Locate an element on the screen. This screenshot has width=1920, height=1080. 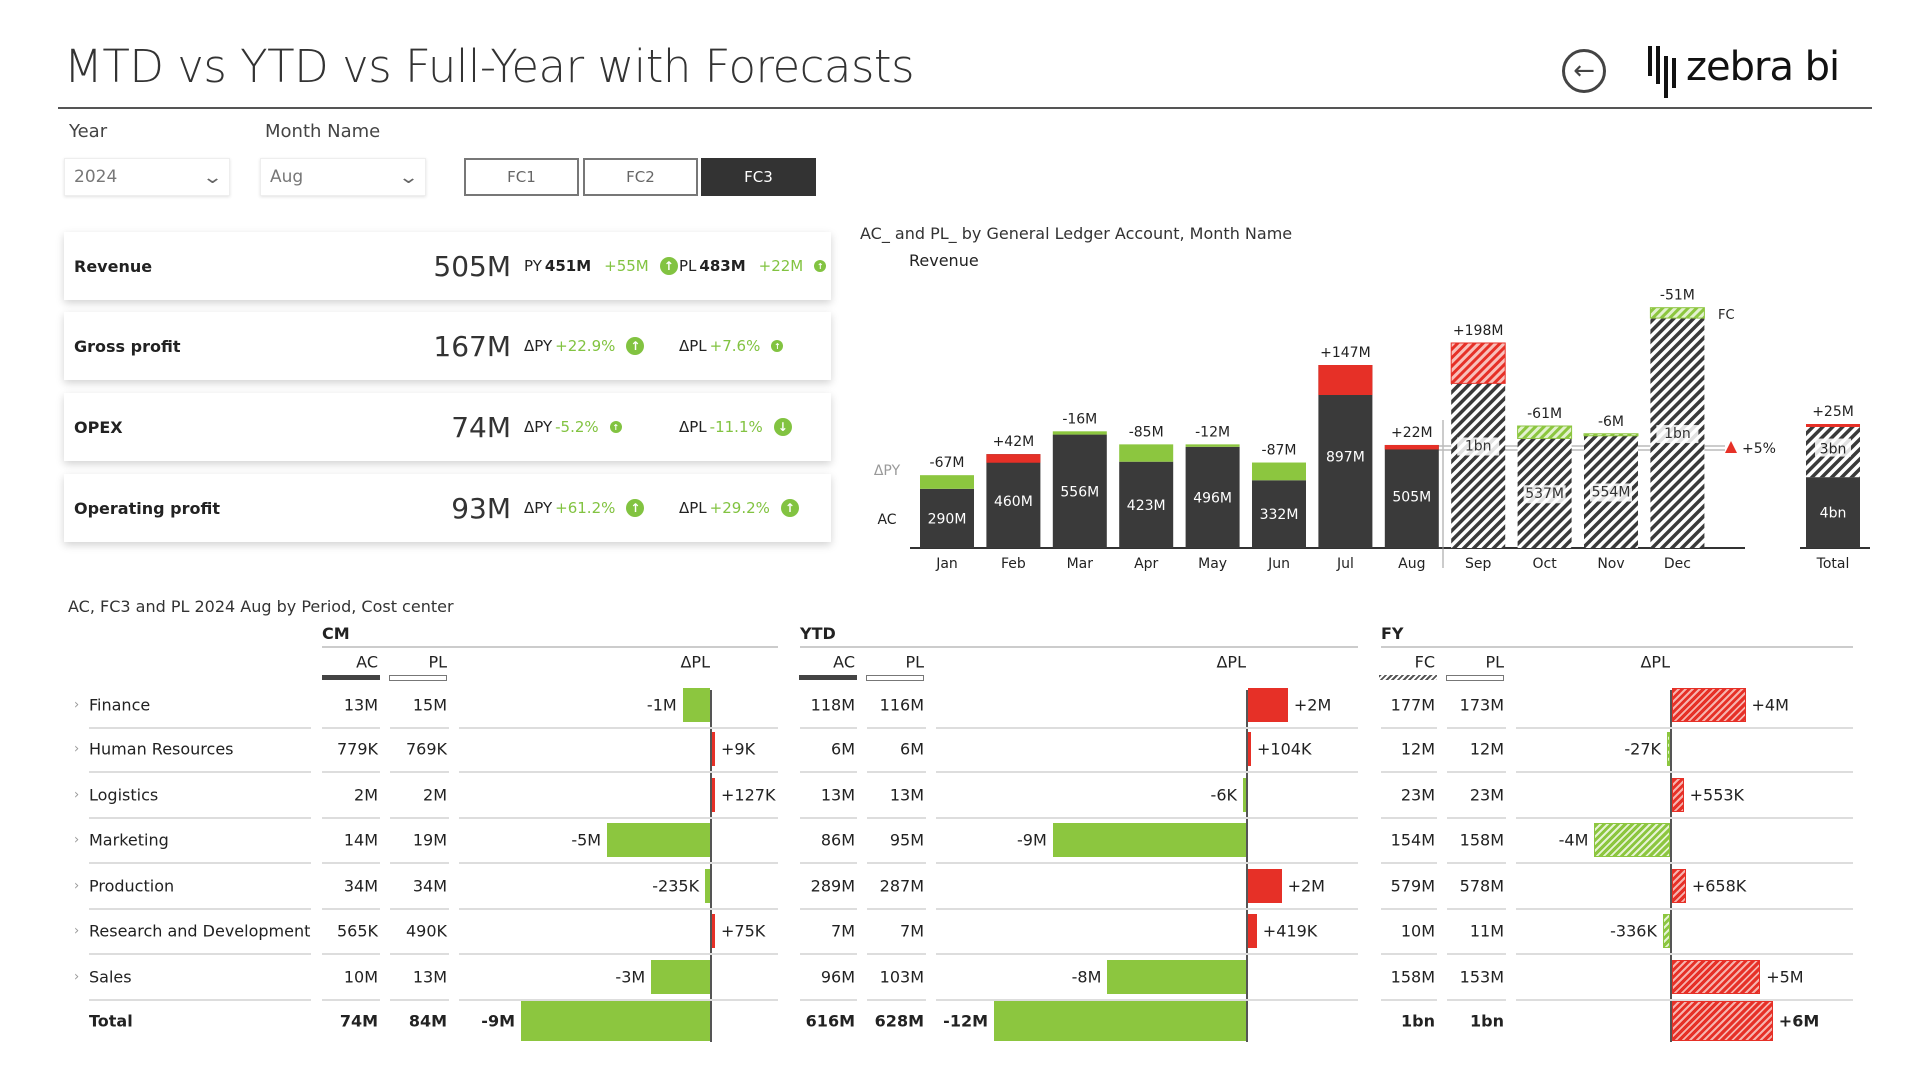
total-category-label: Total is located at coordinates (1833, 564).